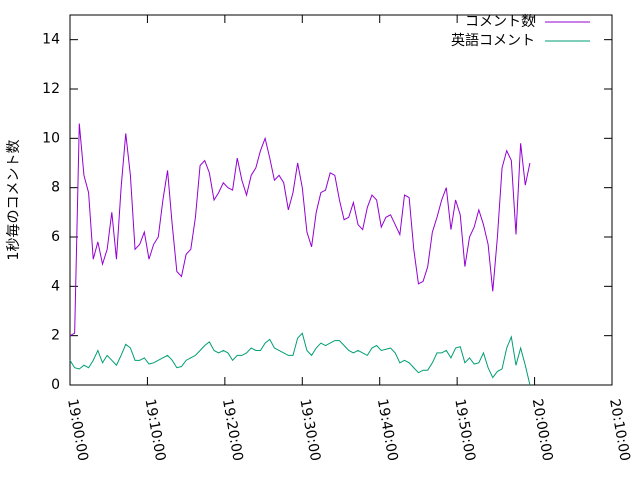 This screenshot has height=480, width=640. Describe the element at coordinates (51, 138) in the screenshot. I see `y-tick-label: 10` at that location.